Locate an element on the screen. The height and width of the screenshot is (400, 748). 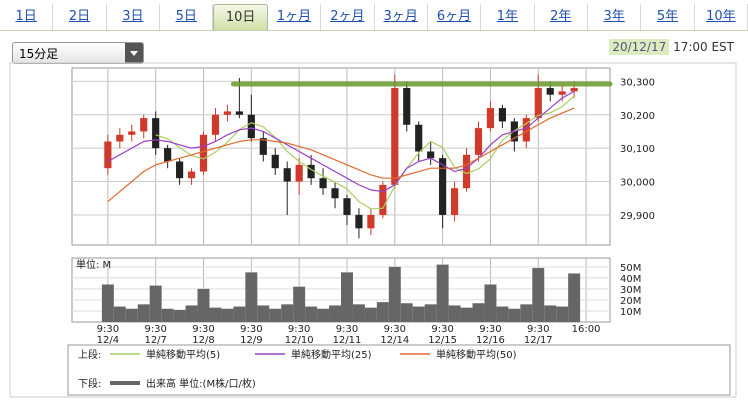
range-tab: 1日 is located at coordinates (27, 17).